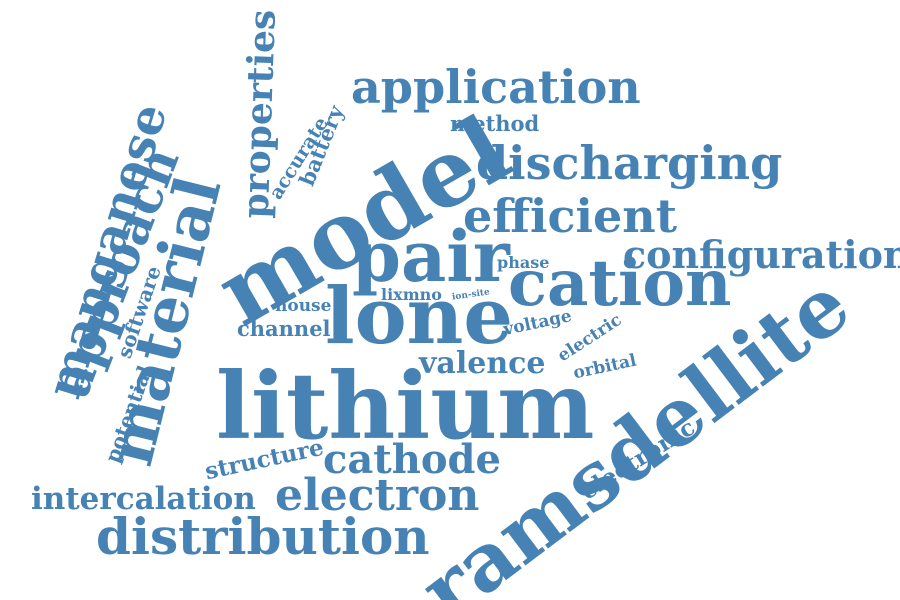  Describe the element at coordinates (419, 316) in the screenshot. I see `word-lone: lone` at that location.